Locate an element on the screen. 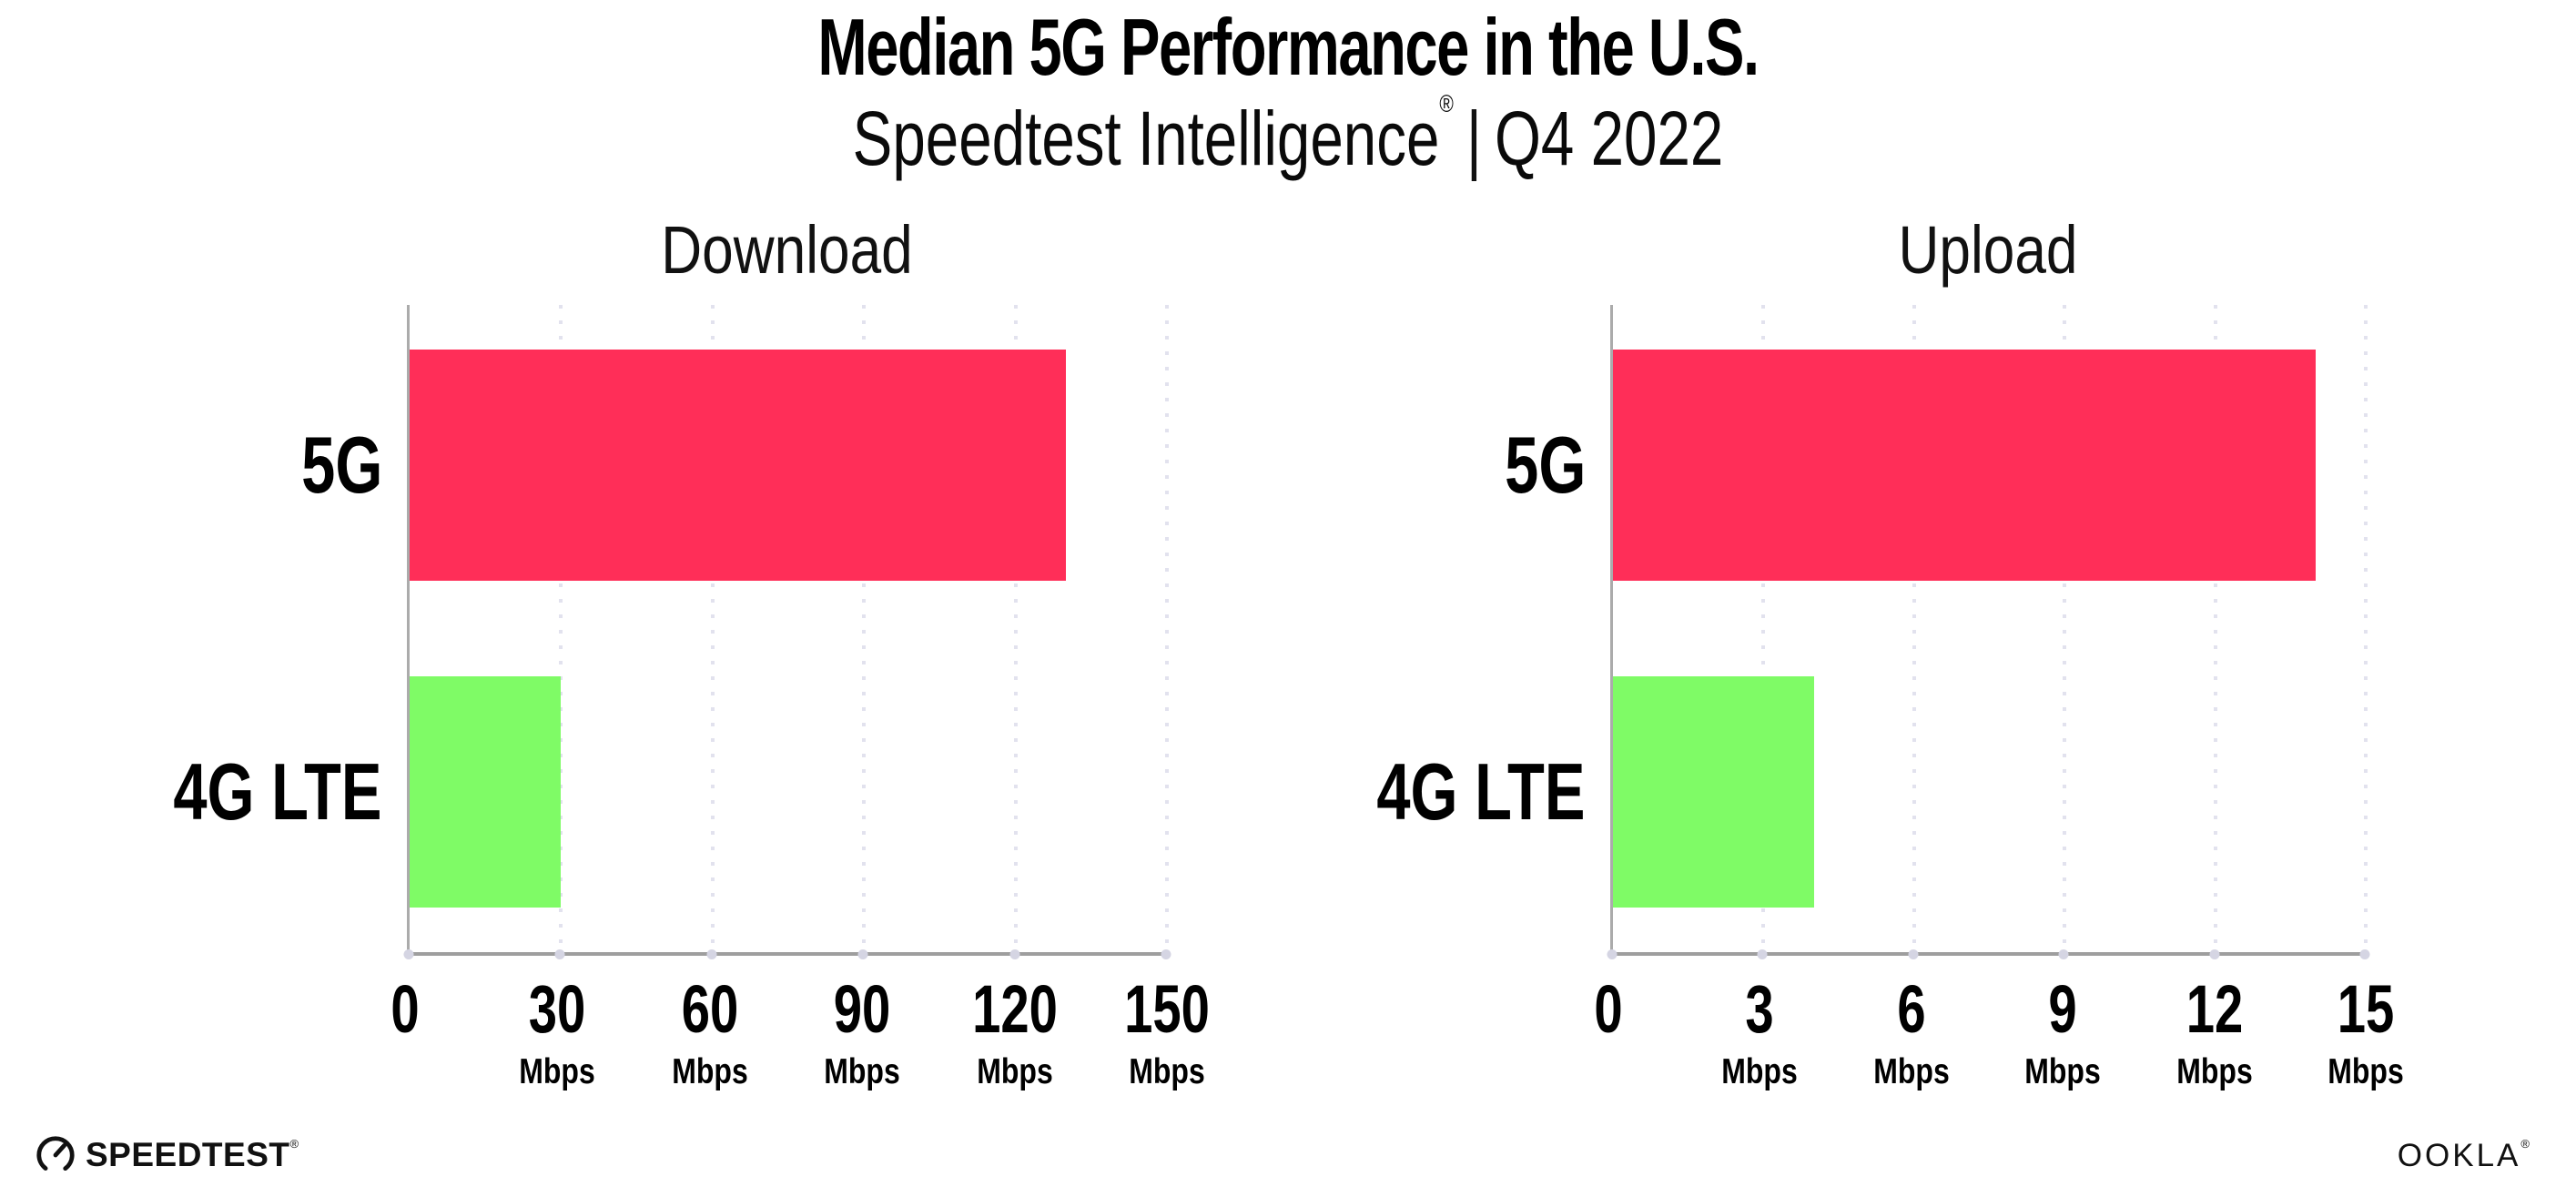 This screenshot has height=1197, width=2576. tick-number: 3 is located at coordinates (1760, 1009).